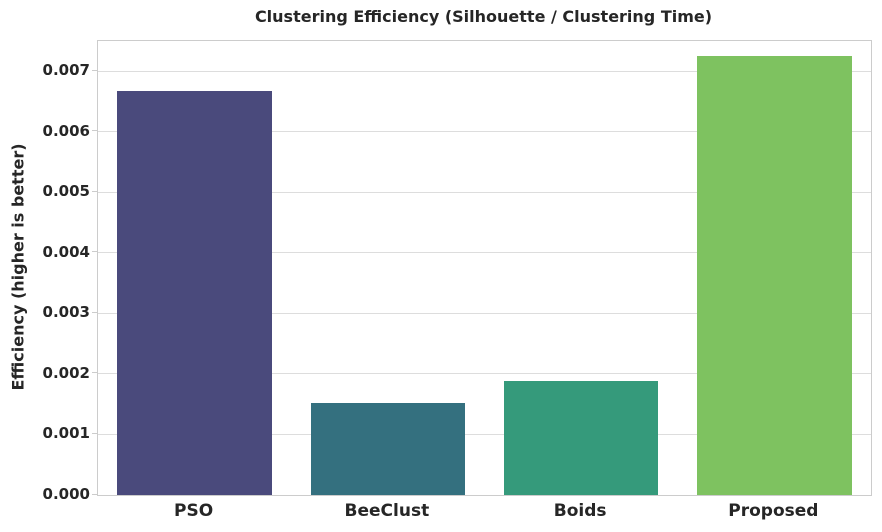 Image resolution: width=882 pixels, height=532 pixels. What do you see at coordinates (774, 275) in the screenshot?
I see `bar-proposed` at bounding box center [774, 275].